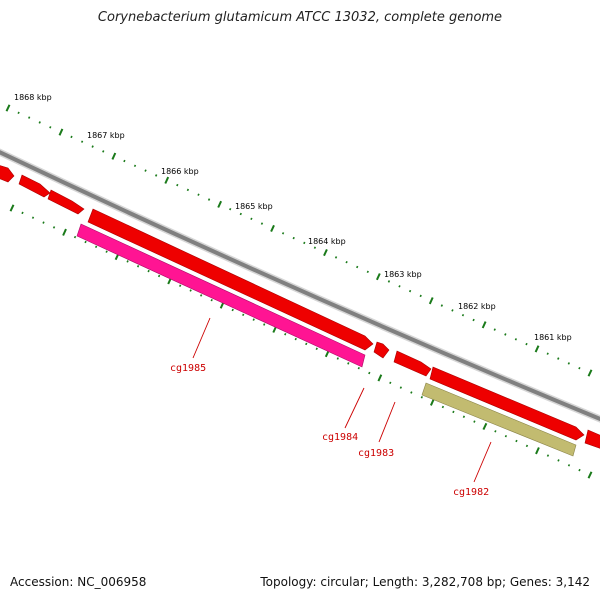 The width and height of the screenshot is (600, 600). What do you see at coordinates (477, 306) in the screenshot?
I see `kbp-label-1862: 1862 kbp` at bounding box center [477, 306].